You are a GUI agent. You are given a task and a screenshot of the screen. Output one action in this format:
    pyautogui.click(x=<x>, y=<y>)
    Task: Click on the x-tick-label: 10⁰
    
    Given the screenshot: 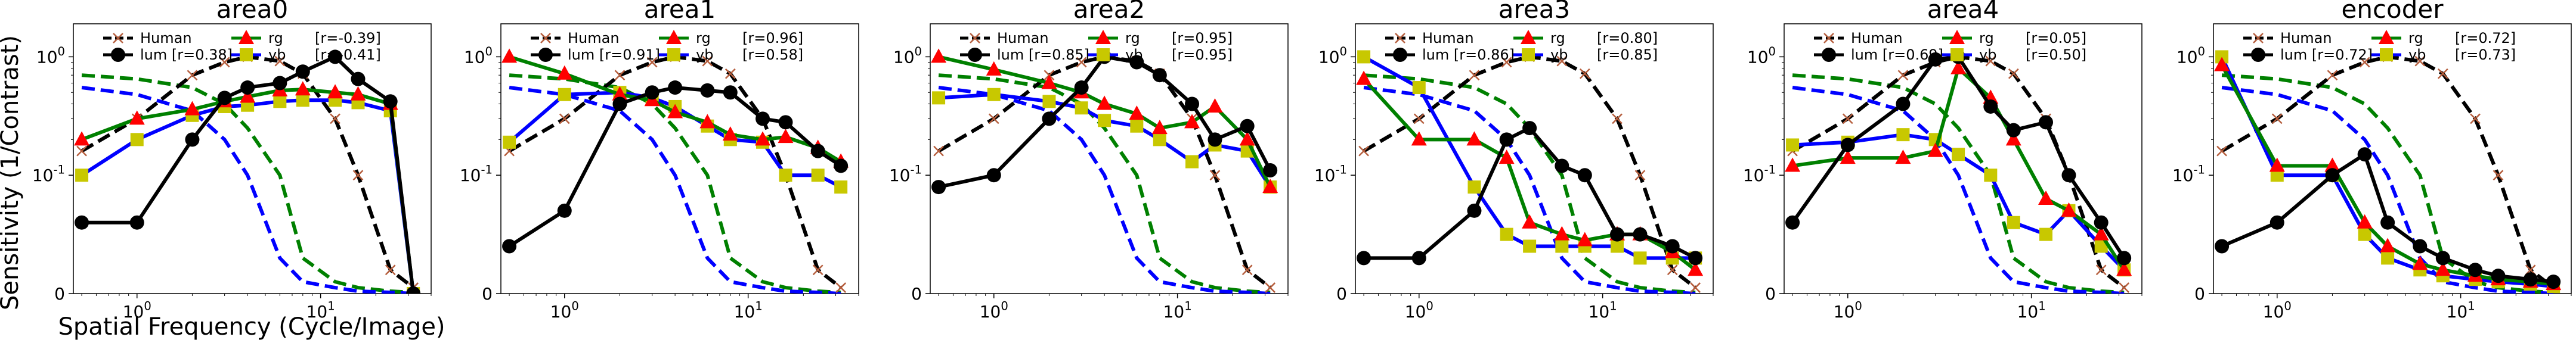 What is the action you would take?
    pyautogui.click(x=1419, y=311)
    